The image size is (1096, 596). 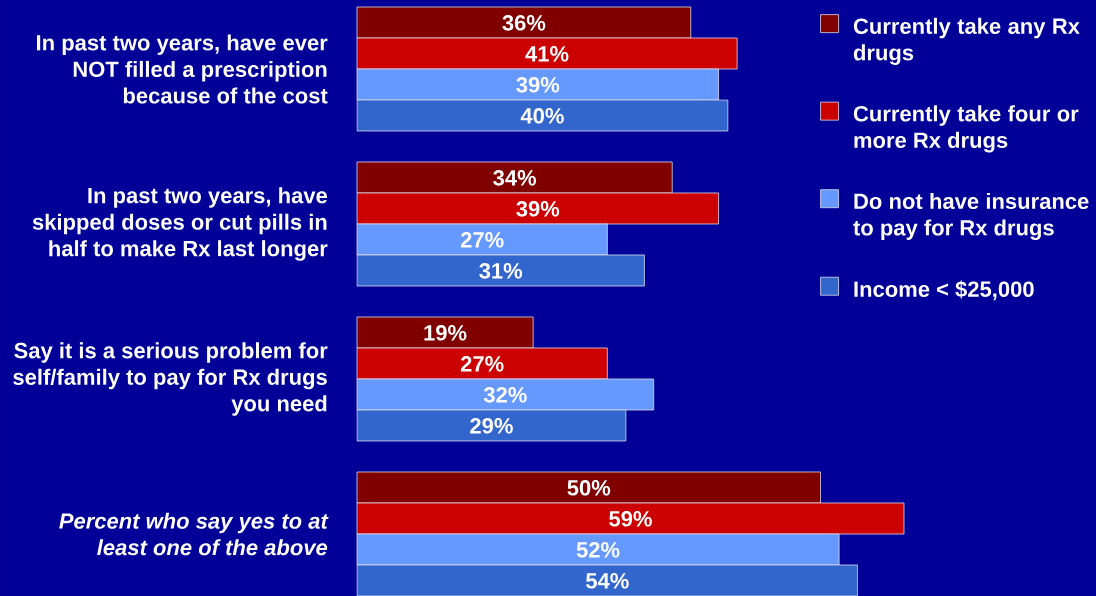 What do you see at coordinates (505, 395) in the screenshot?
I see `data-label: 32%` at bounding box center [505, 395].